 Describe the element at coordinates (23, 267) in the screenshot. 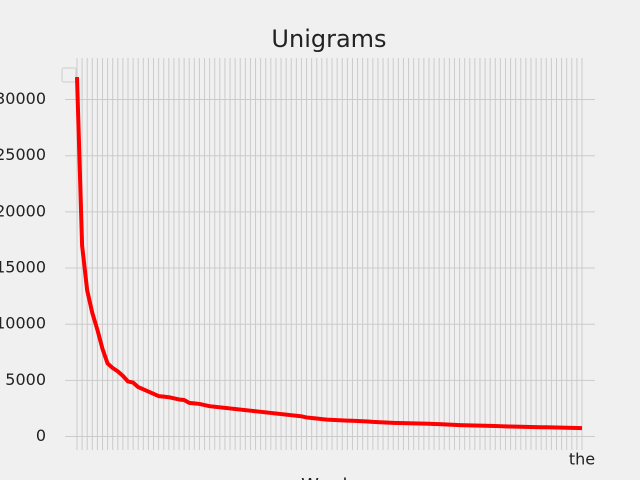

I see `y-tick-label: 15000` at that location.